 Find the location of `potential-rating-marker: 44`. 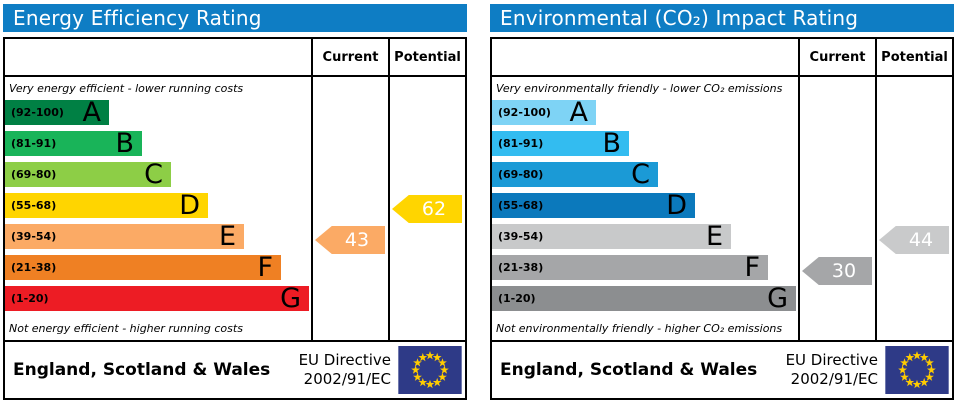

potential-rating-marker: 44 is located at coordinates (914, 240).